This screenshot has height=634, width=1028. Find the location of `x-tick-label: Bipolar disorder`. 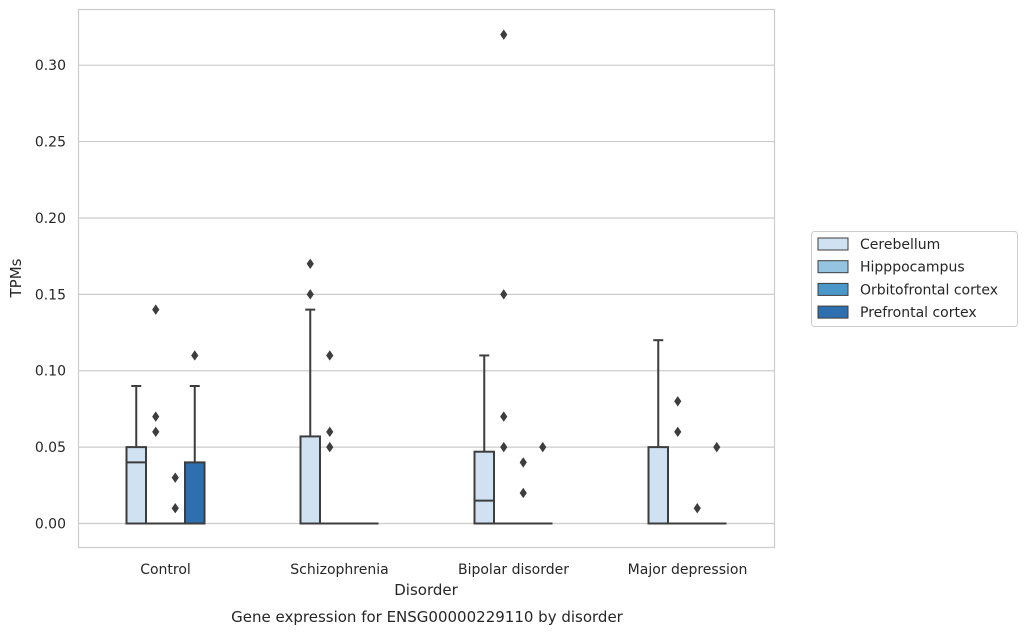

x-tick-label: Bipolar disorder is located at coordinates (513, 570).